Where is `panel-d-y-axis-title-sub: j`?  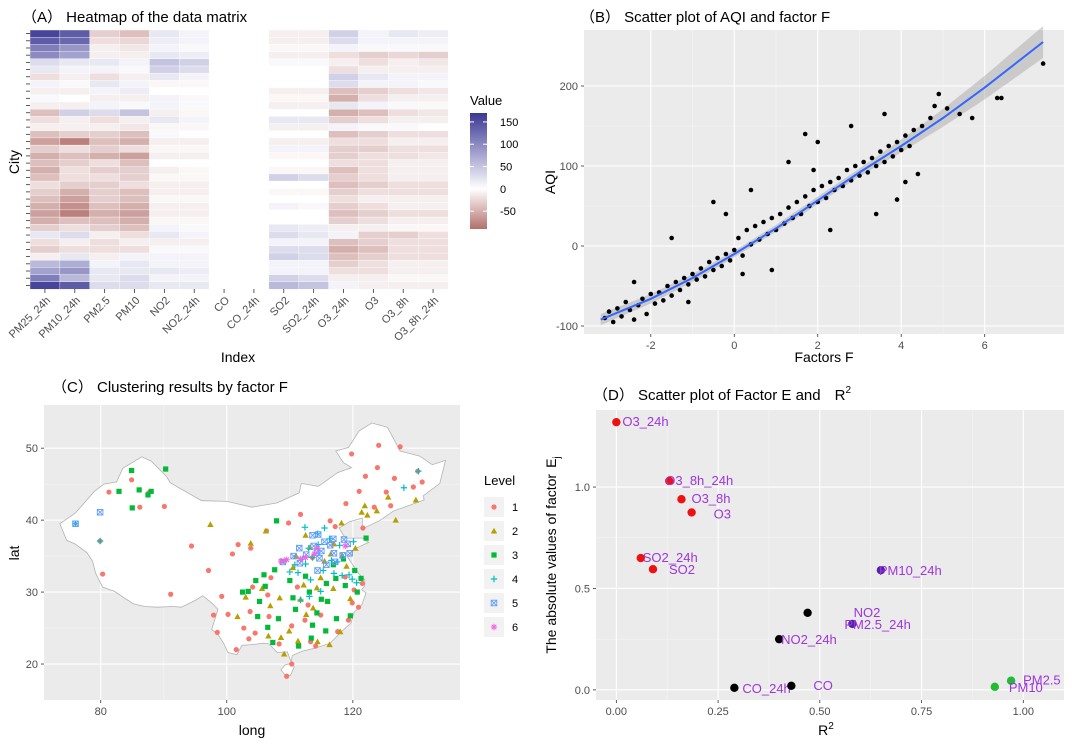
panel-d-y-axis-title-sub: j is located at coordinates (557, 457).